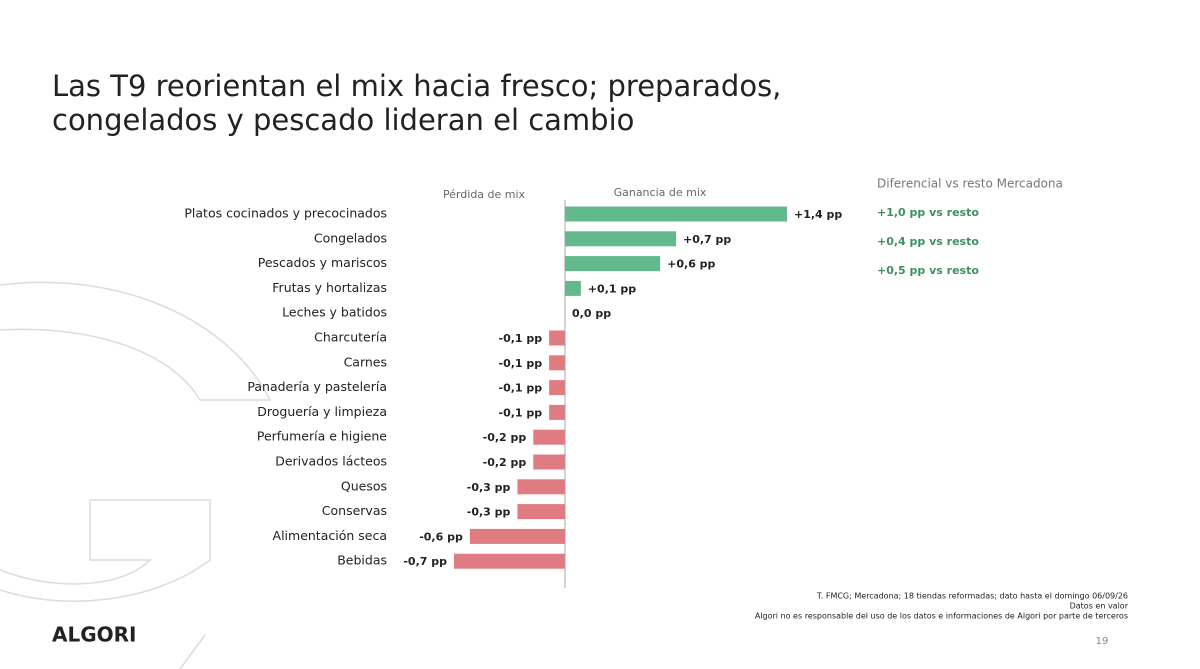 The height and width of the screenshot is (669, 1200). What do you see at coordinates (343, 120) in the screenshot?
I see `title: congelados y pescado lideran el cambio` at bounding box center [343, 120].